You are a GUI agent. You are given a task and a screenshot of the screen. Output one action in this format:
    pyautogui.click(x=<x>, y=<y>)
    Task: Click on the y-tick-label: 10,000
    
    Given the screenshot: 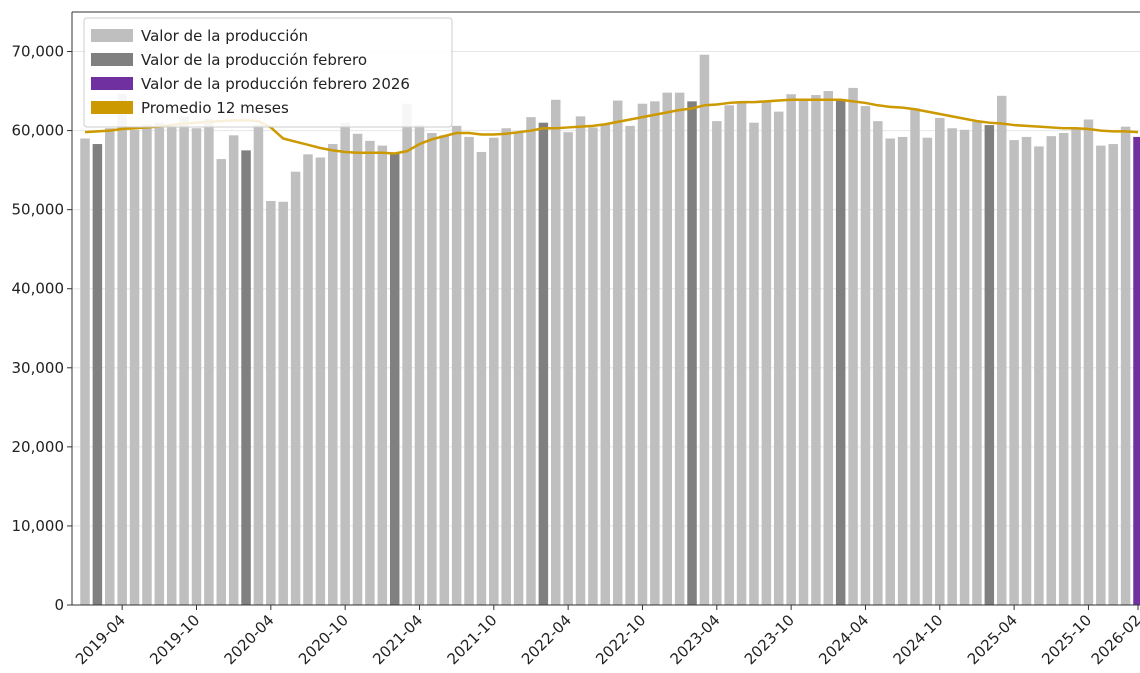 What is the action you would take?
    pyautogui.click(x=38, y=526)
    